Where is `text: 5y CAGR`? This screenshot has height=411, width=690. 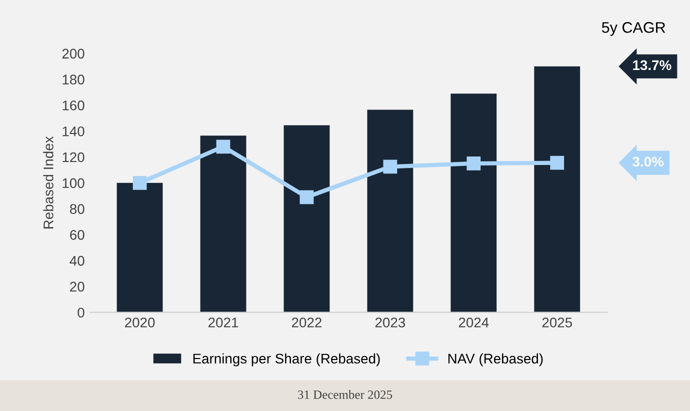
text: 5y CAGR is located at coordinates (634, 29).